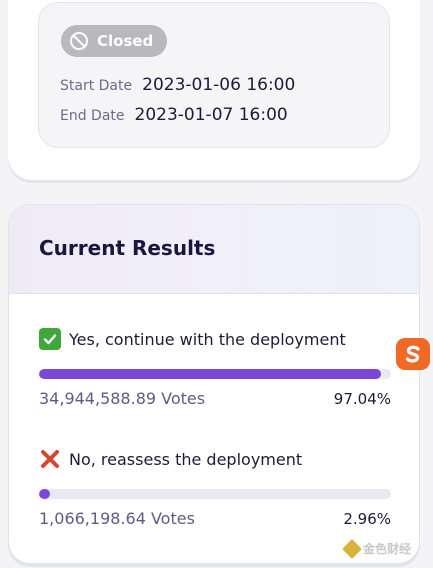  Describe the element at coordinates (92, 116) in the screenshot. I see `end-date-label: End Date` at that location.